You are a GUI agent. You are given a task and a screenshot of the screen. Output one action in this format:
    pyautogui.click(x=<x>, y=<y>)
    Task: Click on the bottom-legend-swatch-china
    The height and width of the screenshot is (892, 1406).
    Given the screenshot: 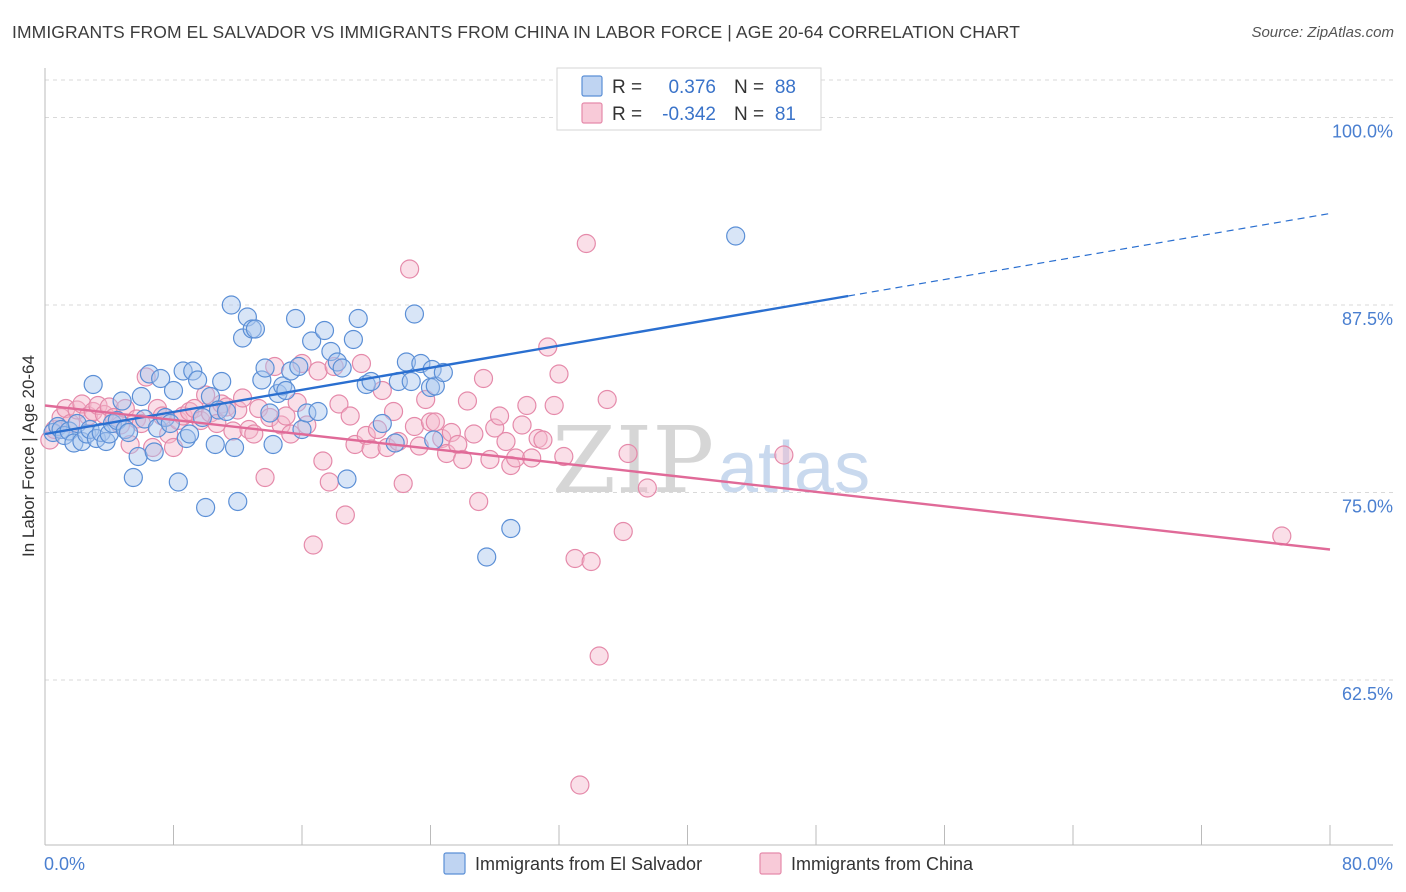 What is the action you would take?
    pyautogui.click(x=770, y=863)
    